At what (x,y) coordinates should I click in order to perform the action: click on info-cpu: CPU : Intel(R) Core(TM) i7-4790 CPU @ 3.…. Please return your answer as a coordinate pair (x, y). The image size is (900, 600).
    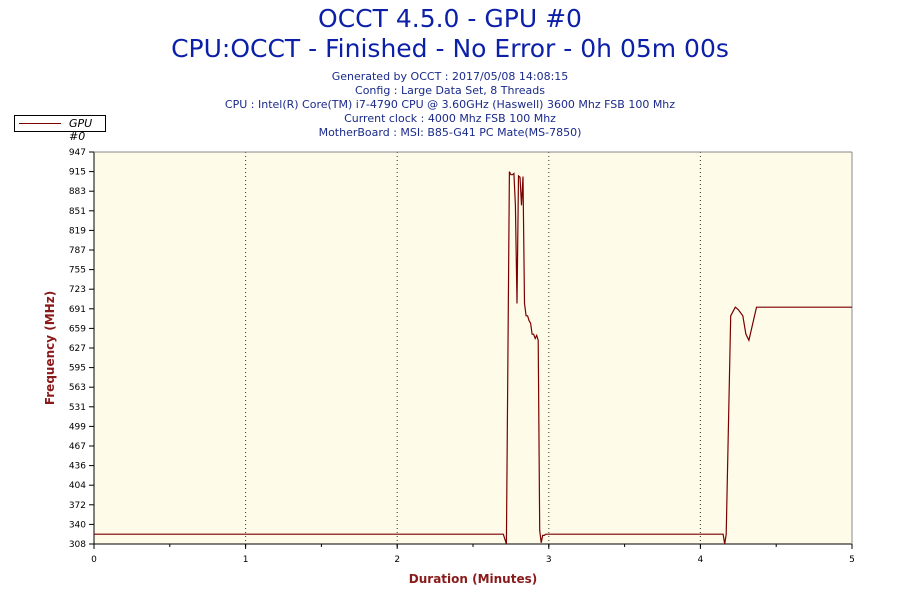
    Looking at the image, I should click on (450, 104).